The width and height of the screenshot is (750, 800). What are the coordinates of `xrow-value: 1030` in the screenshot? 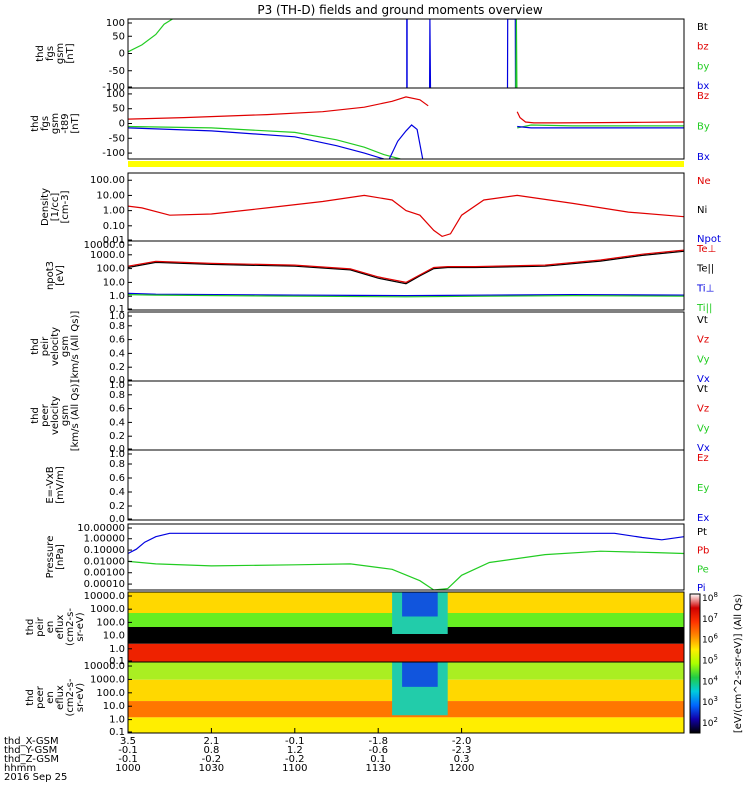 It's located at (211, 768).